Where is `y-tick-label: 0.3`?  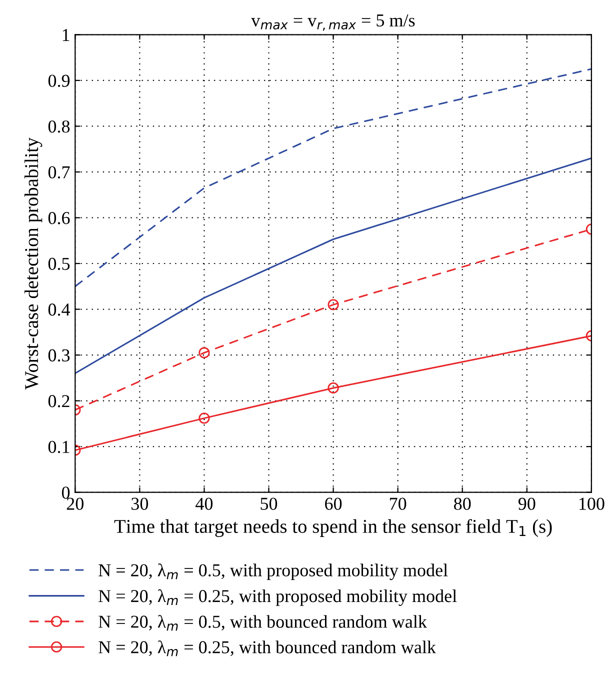 y-tick-label: 0.3 is located at coordinates (59, 355).